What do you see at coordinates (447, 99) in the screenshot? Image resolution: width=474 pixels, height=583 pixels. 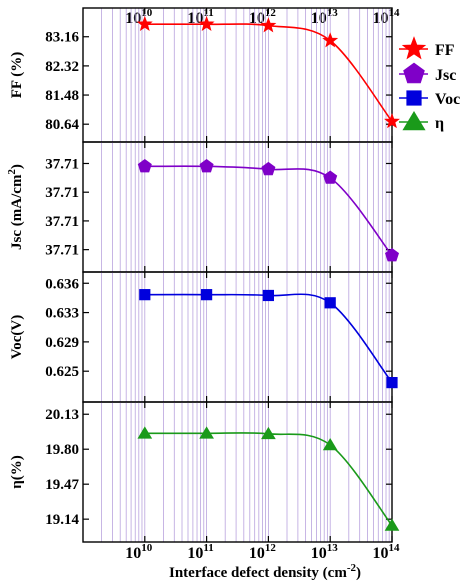 I see `legend-label: Voc` at bounding box center [447, 99].